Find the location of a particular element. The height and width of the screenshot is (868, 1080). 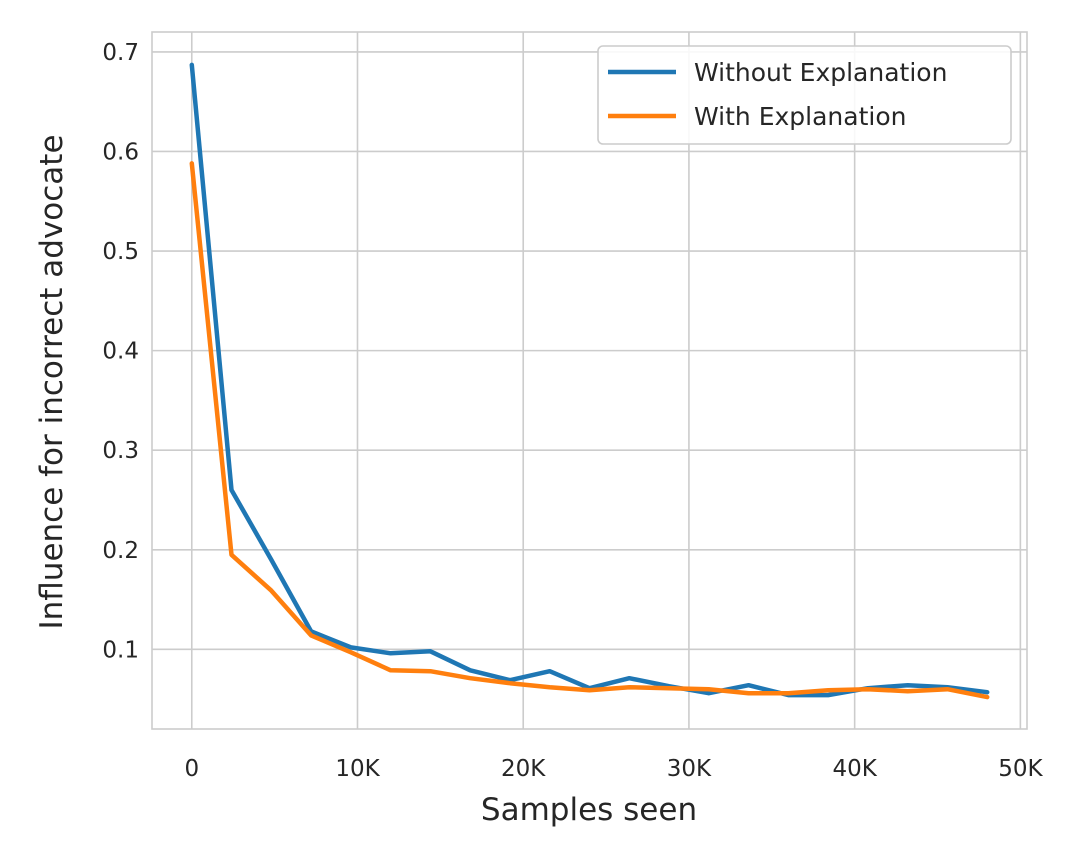

y-tick-label: 0.2 is located at coordinates (120, 551).